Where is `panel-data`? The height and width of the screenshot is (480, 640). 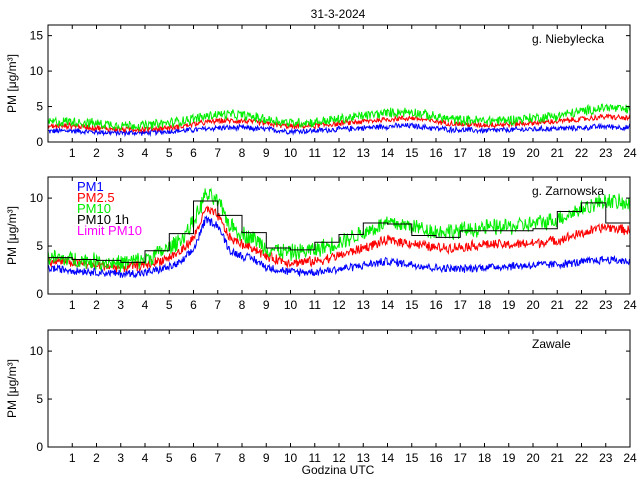
panel-data is located at coordinates (339, 120).